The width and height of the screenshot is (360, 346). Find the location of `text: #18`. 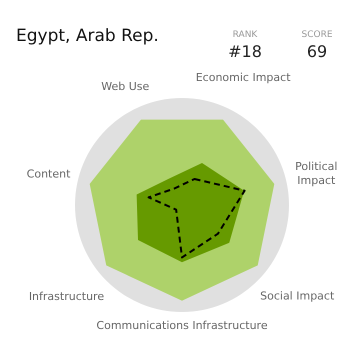

text: #18 is located at coordinates (245, 51).